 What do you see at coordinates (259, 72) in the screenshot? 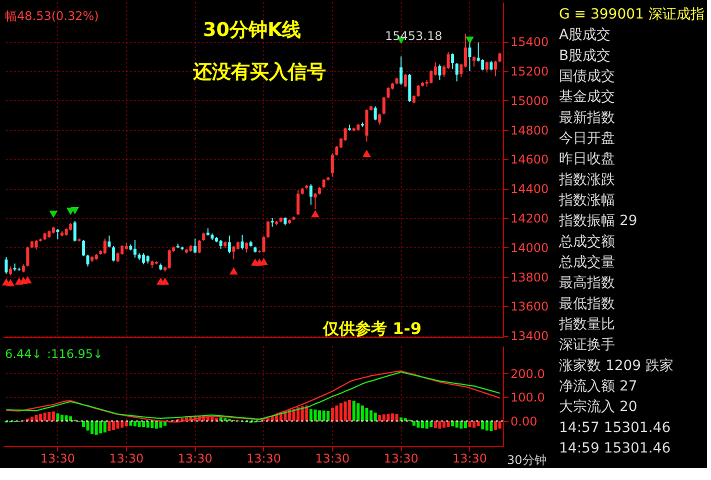
I see `annotation: 还没有买入信号` at bounding box center [259, 72].